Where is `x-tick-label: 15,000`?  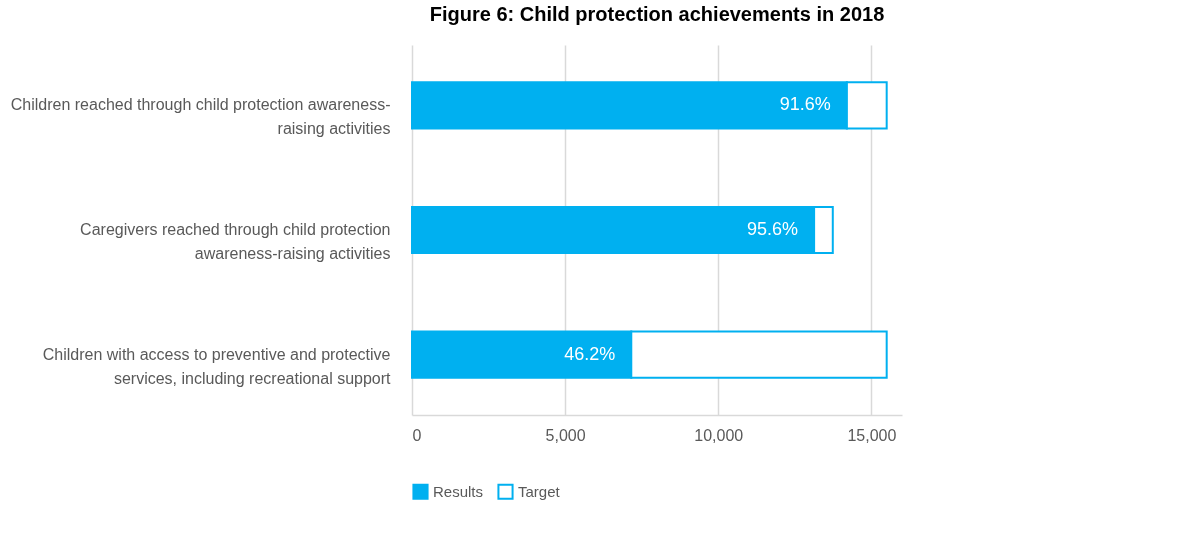 x-tick-label: 15,000 is located at coordinates (872, 435).